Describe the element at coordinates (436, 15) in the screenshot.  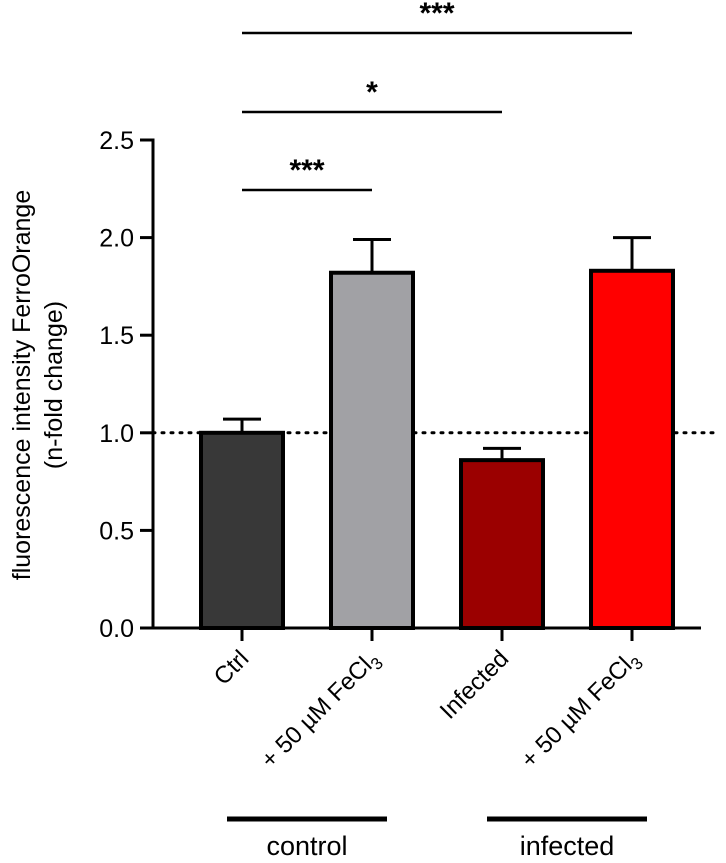
I see `significance-label-2: ***` at that location.